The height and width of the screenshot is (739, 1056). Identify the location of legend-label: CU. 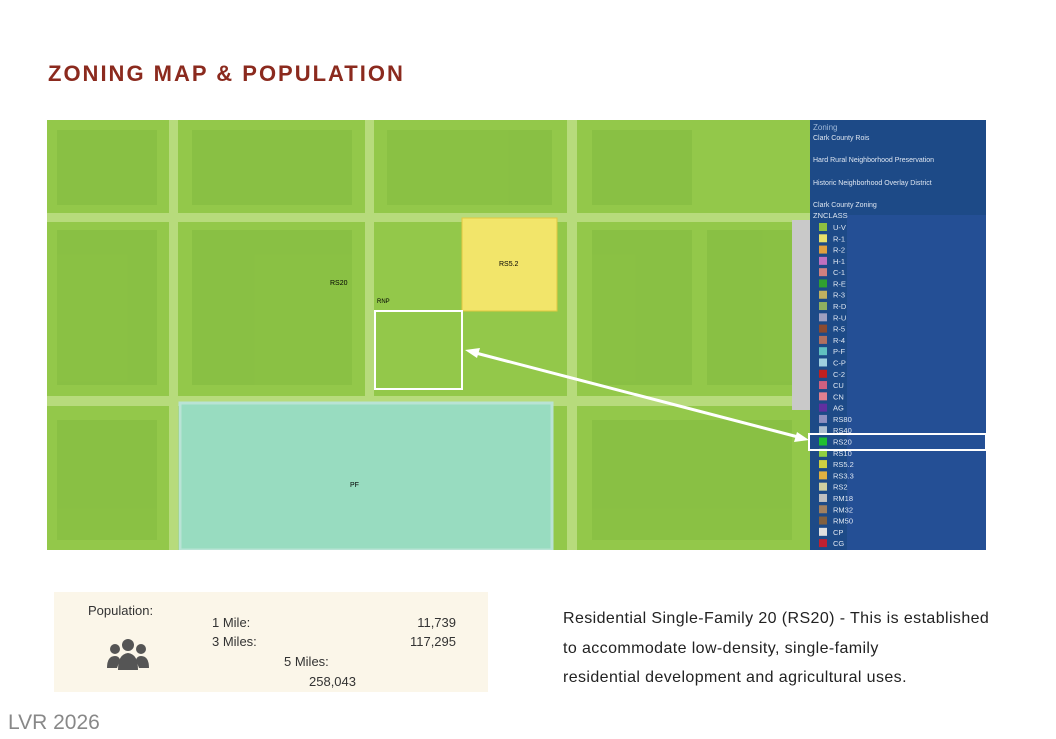
(838, 385).